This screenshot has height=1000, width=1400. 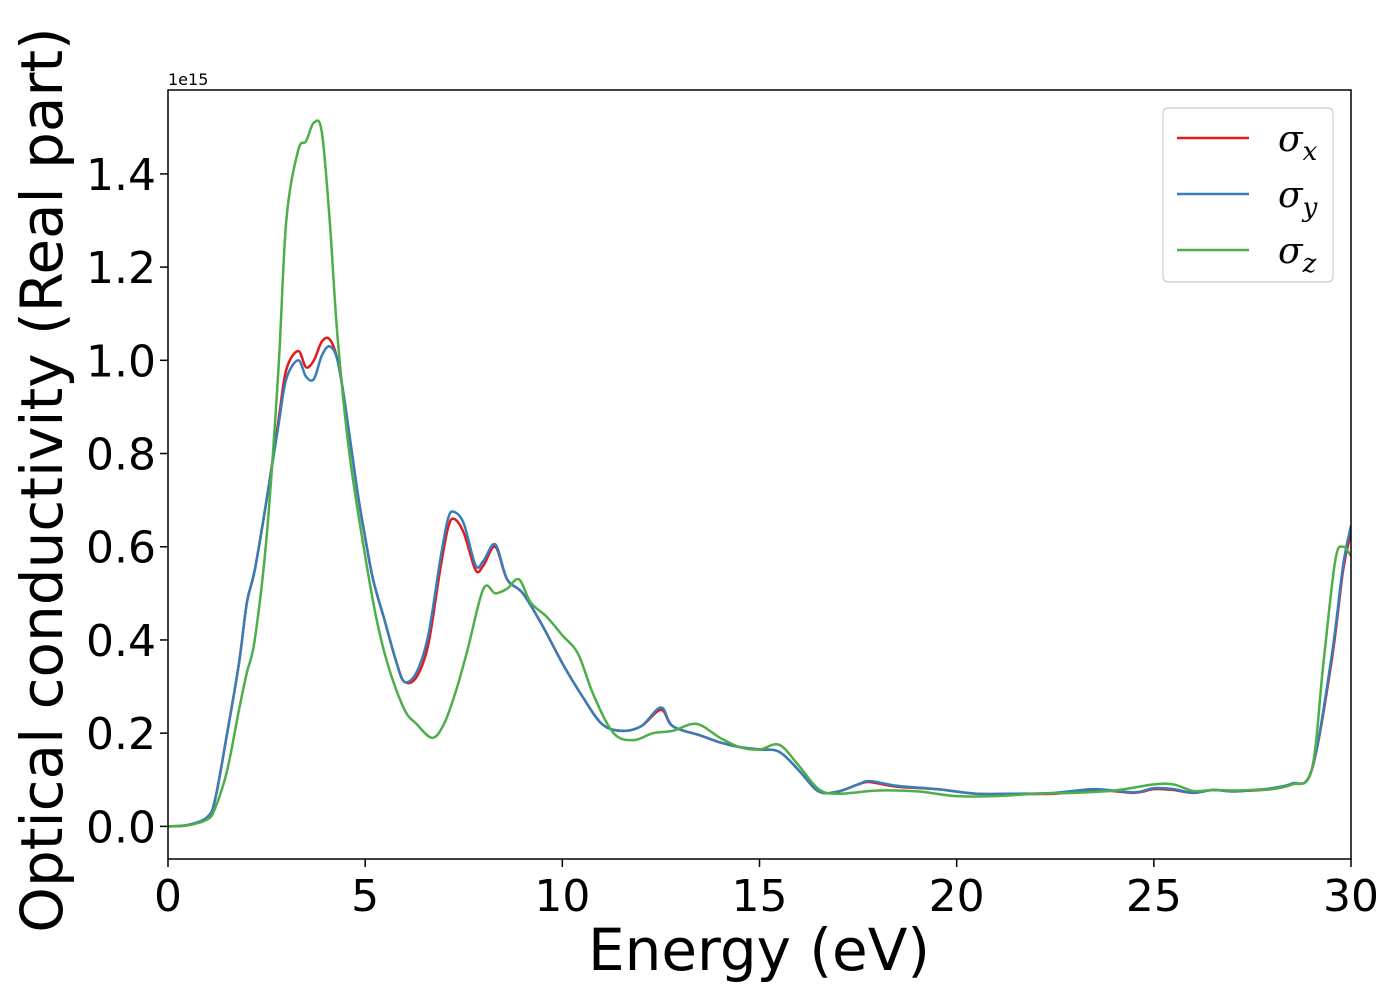 I want to click on x-axis: 0 5 10 15 20 25 30, so click(x=766, y=890).